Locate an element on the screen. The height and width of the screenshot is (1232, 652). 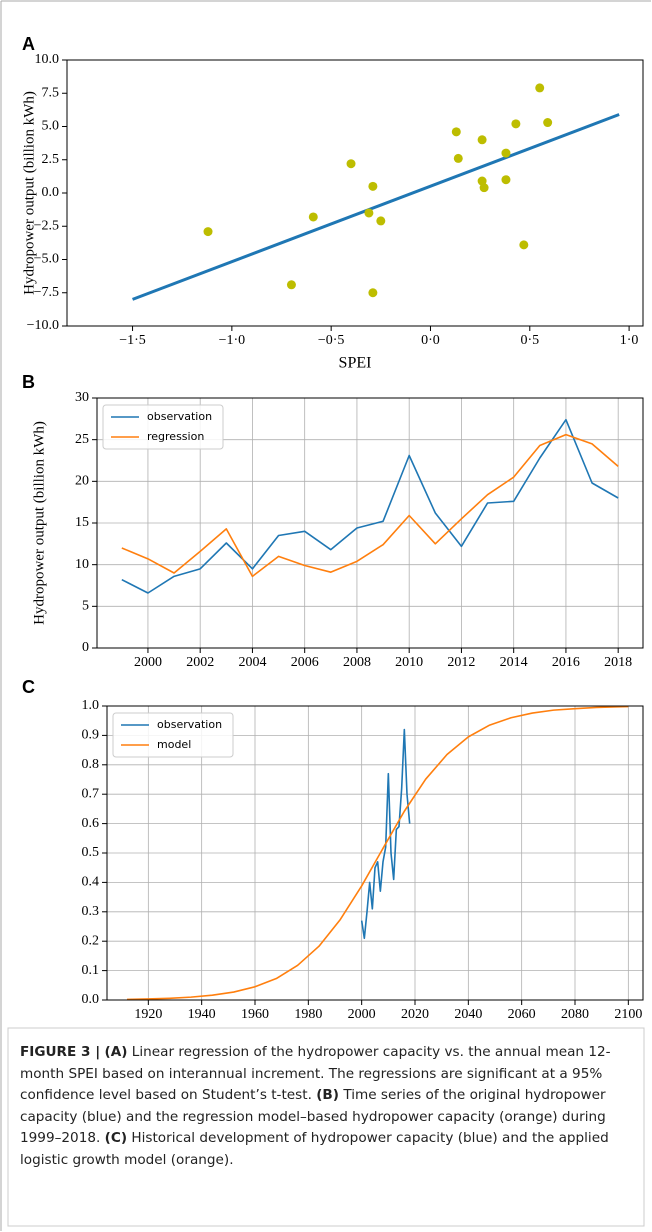
x-tick-label: 2012 is located at coordinates (461, 662).